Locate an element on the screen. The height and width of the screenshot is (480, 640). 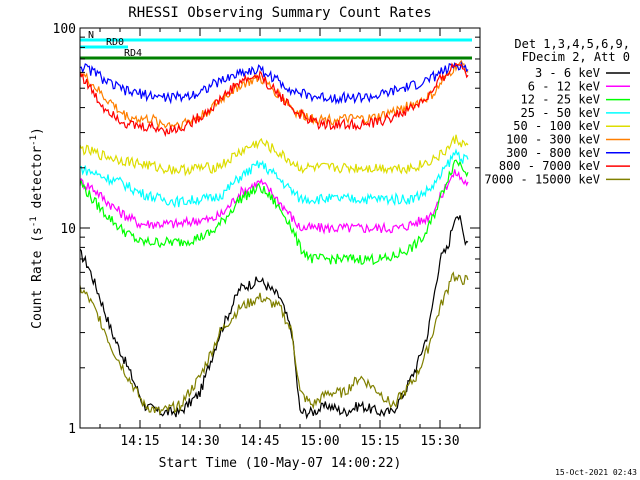
x-tick-label-0: 14:15 is located at coordinates (139, 441).